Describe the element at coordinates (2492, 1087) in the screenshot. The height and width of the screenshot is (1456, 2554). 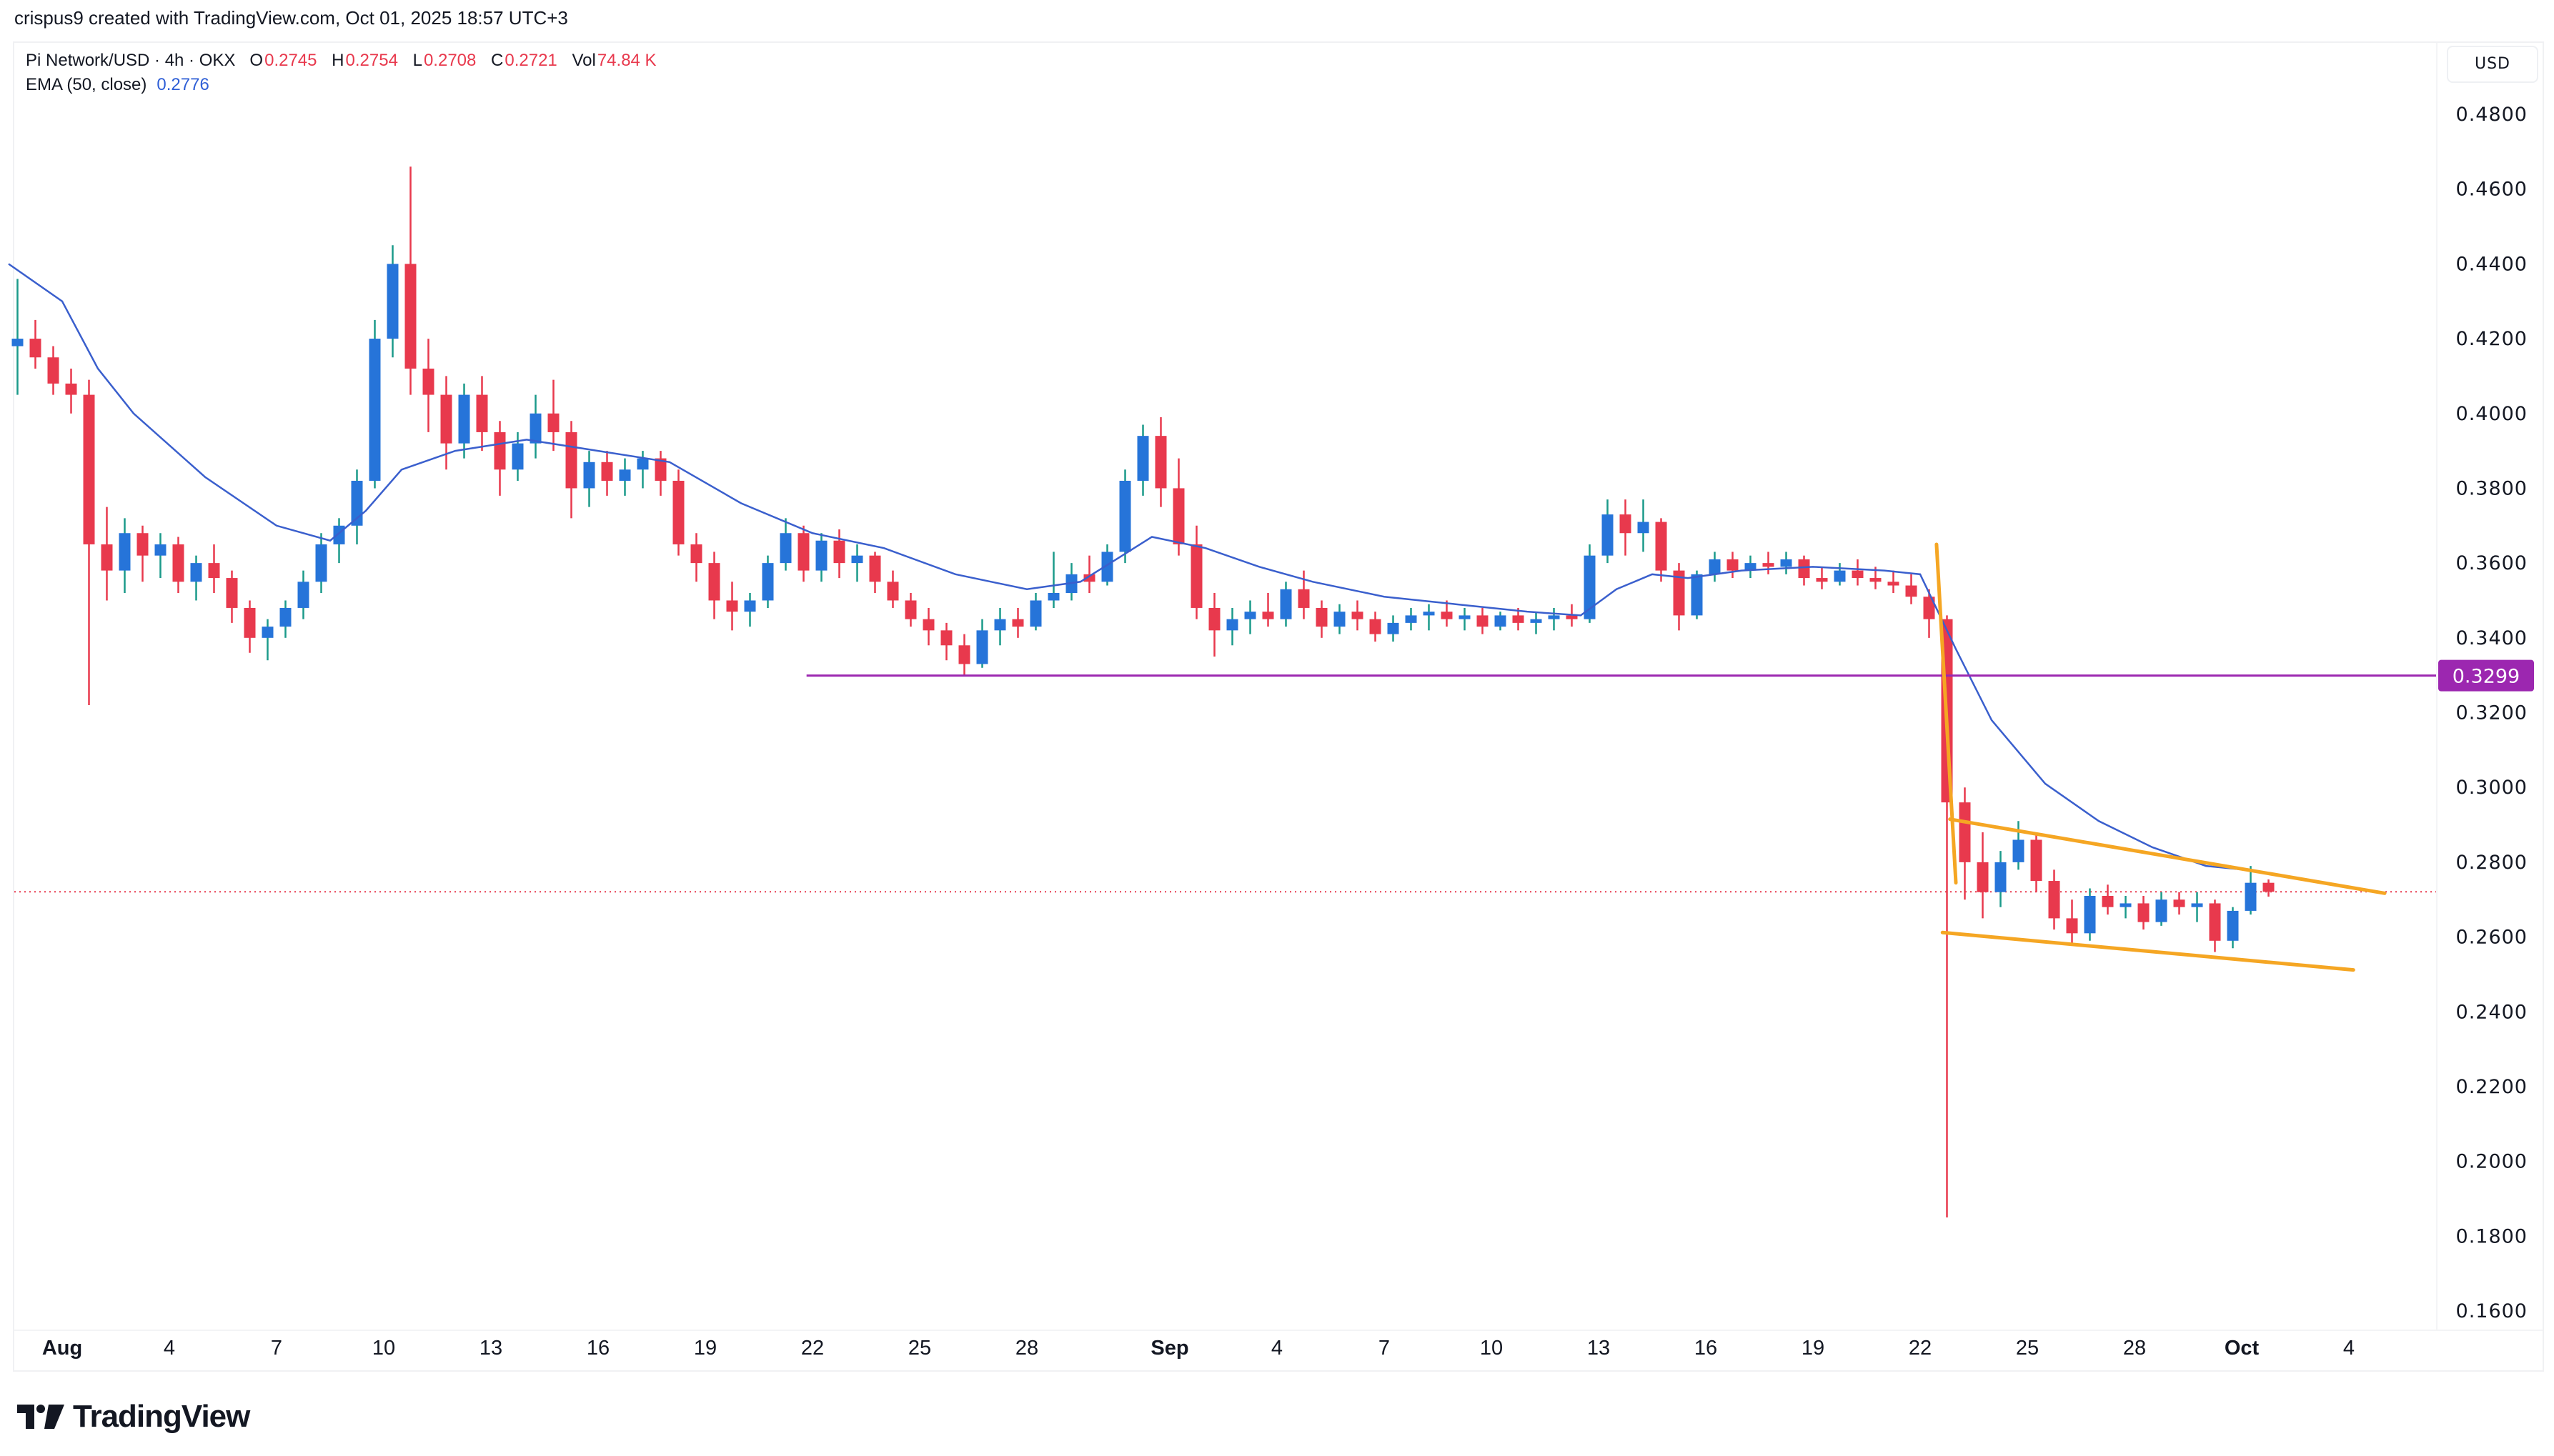
I see `y-tick-label: 0.2200` at that location.